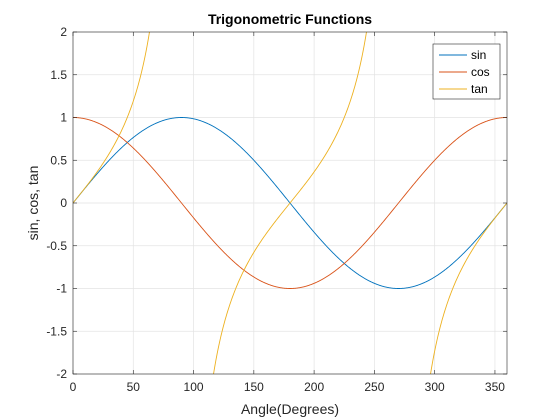  What do you see at coordinates (314, 387) in the screenshot?
I see `x-tick-label: 200` at bounding box center [314, 387].